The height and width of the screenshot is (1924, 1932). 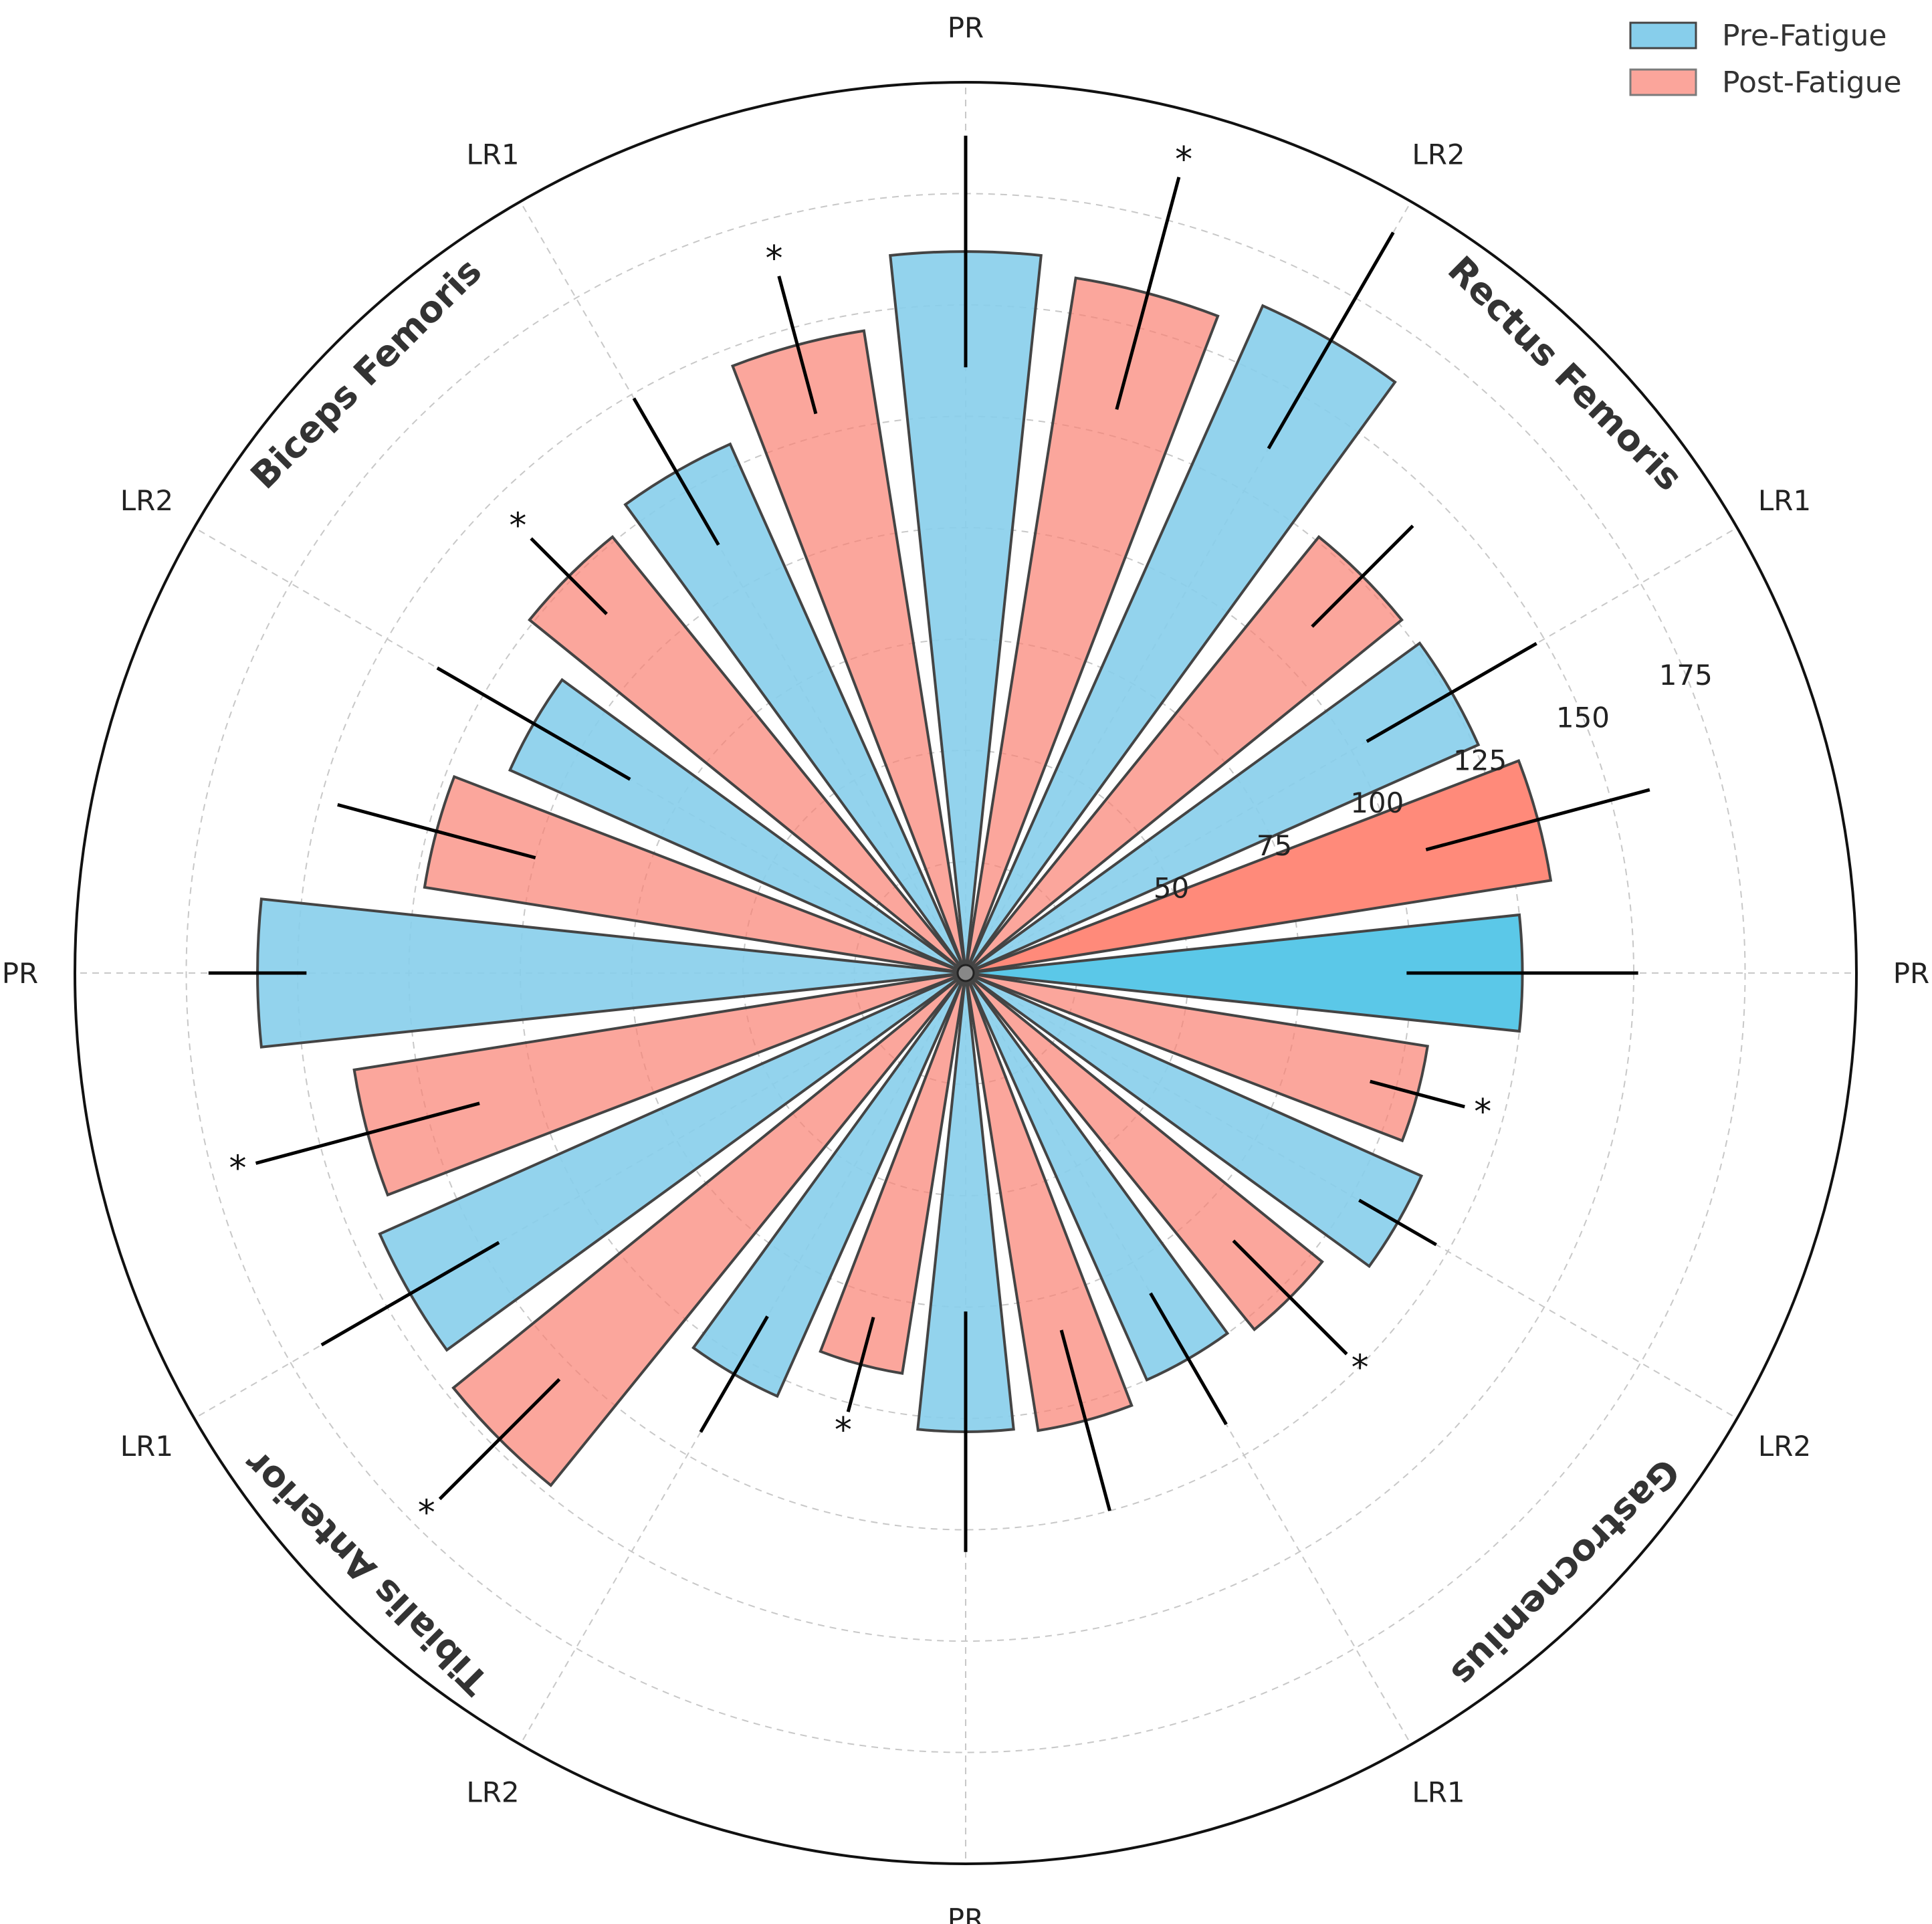 I want to click on radial-tick-label: 50, so click(x=1171, y=888).